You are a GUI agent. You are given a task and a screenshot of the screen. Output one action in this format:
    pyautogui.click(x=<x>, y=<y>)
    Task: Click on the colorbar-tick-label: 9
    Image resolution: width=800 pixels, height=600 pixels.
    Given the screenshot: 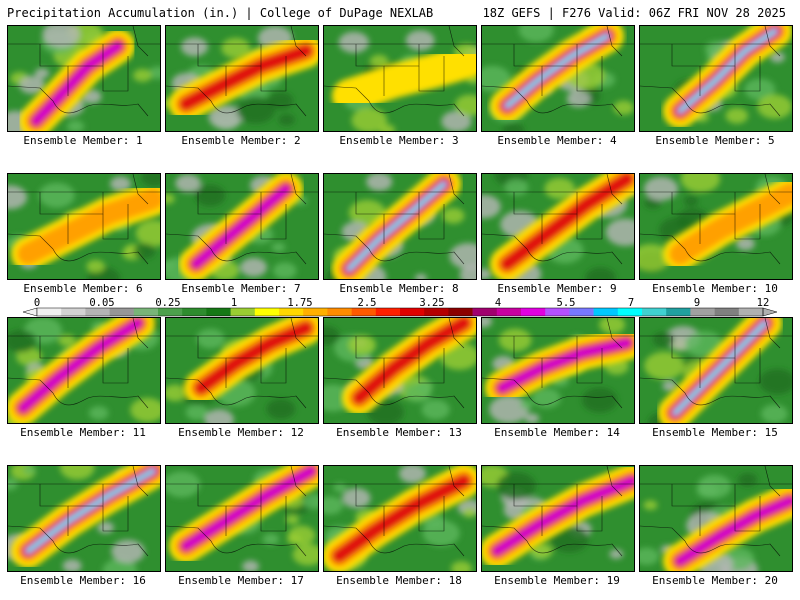 What is the action you would take?
    pyautogui.click(x=697, y=303)
    